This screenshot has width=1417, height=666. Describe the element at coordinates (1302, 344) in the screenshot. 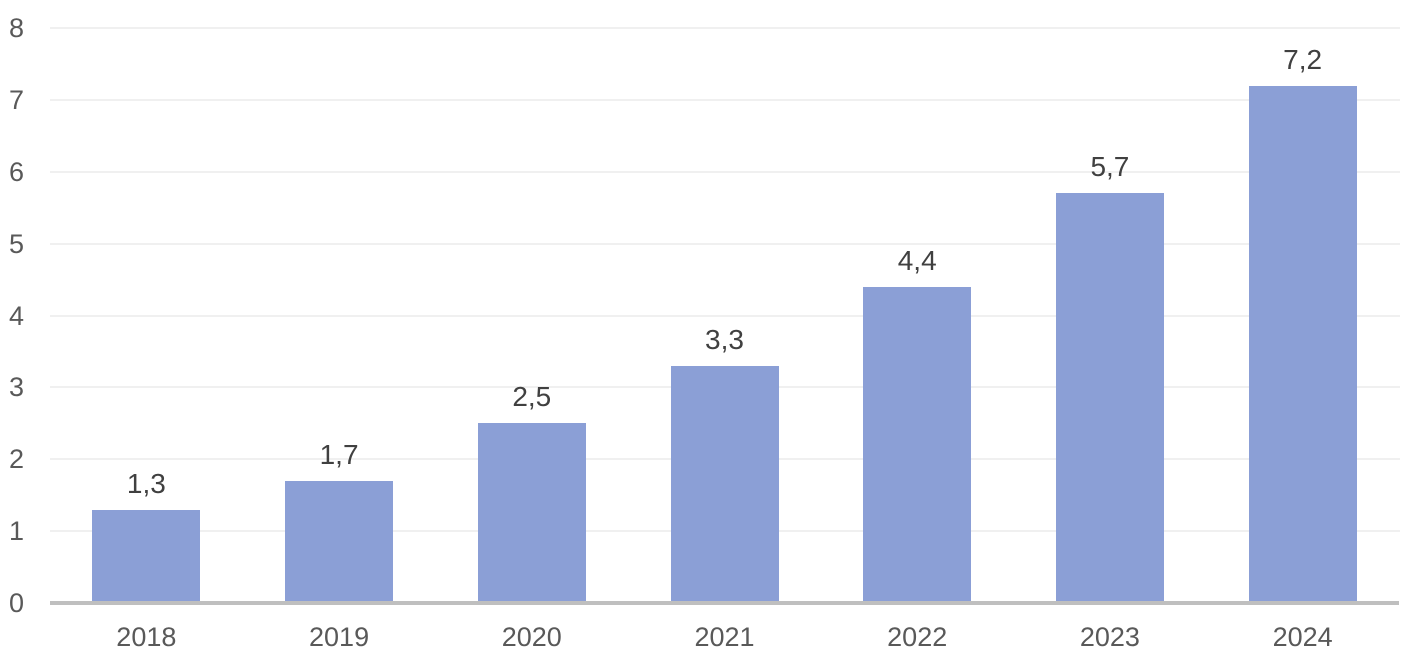

I see `bar-2024` at that location.